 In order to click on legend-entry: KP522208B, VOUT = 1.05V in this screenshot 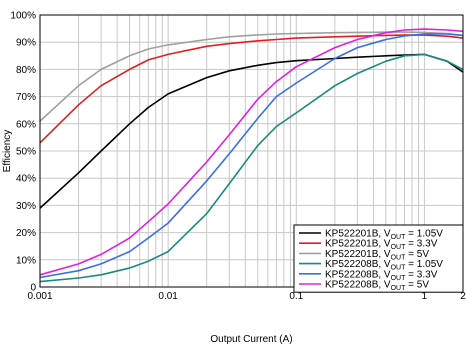, I will do `click(384, 265)`.